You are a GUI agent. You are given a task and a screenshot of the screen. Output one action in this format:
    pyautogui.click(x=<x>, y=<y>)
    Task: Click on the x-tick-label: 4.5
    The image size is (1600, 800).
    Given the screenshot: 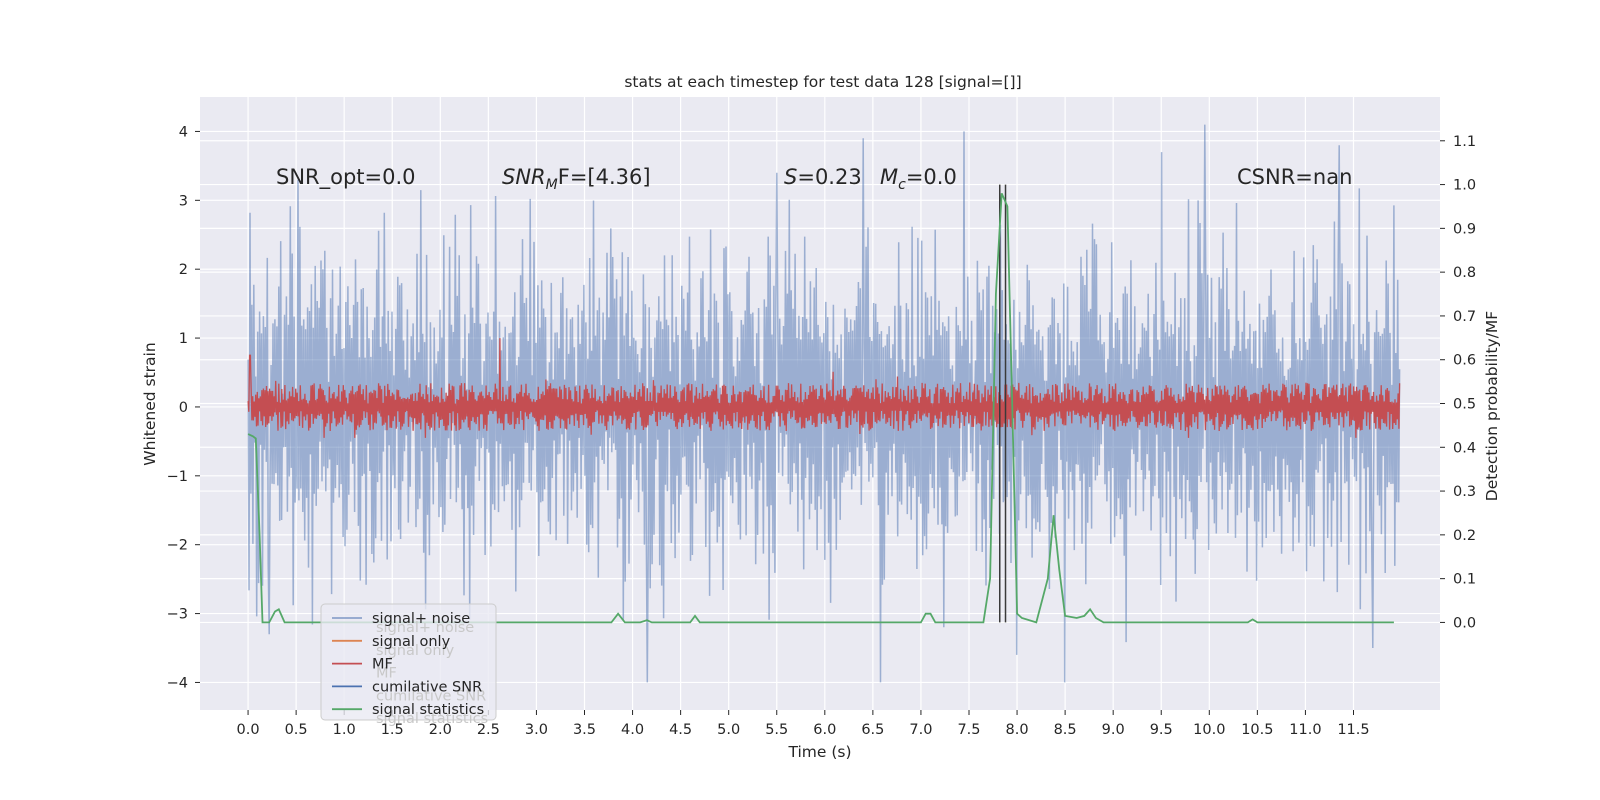 What is the action you would take?
    pyautogui.click(x=680, y=730)
    